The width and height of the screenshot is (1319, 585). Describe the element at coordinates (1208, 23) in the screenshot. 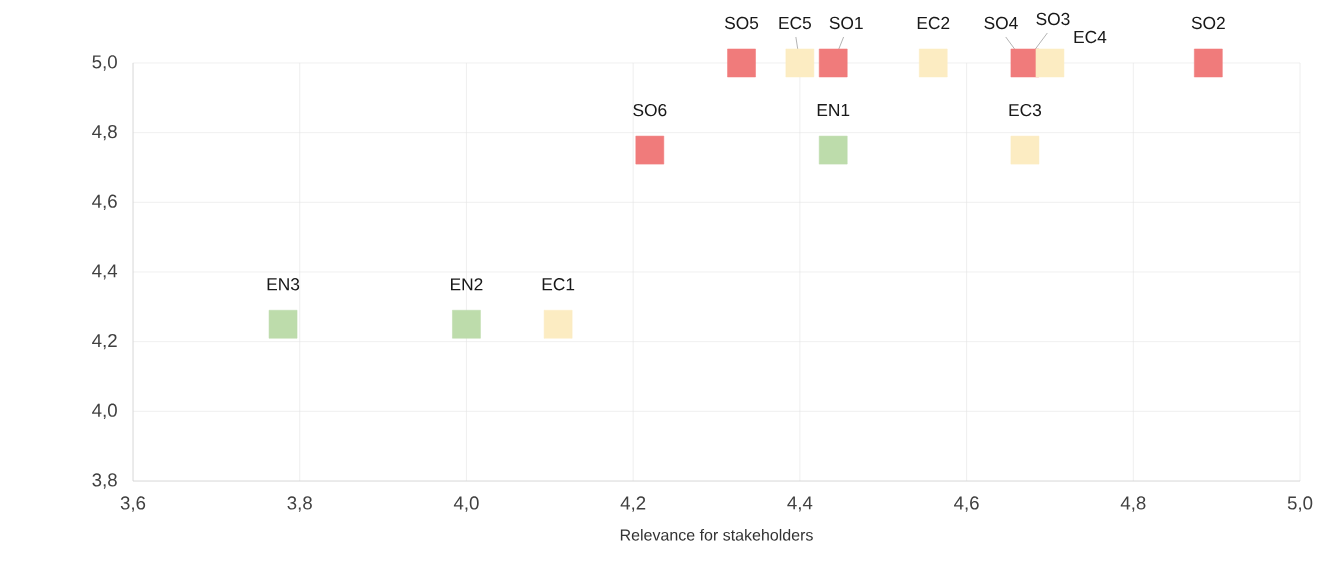

I see `annotation: SO2` at that location.